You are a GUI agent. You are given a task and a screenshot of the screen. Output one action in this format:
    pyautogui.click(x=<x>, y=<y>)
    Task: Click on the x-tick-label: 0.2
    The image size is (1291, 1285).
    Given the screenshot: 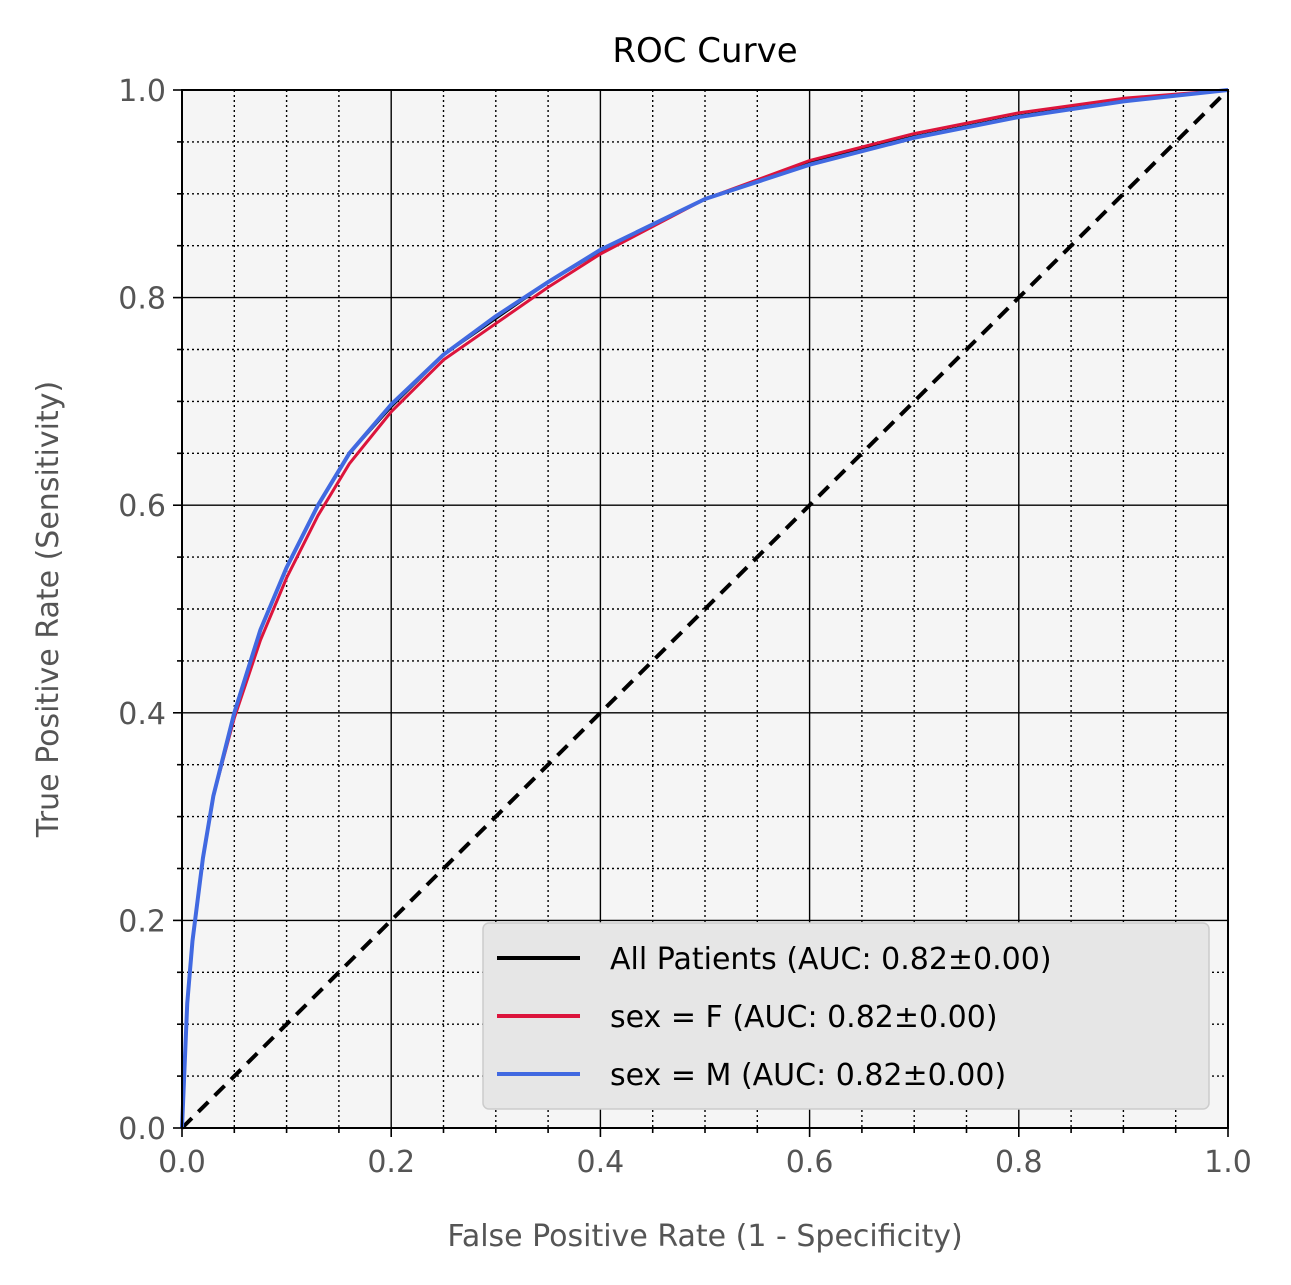 What is the action you would take?
    pyautogui.click(x=391, y=1162)
    